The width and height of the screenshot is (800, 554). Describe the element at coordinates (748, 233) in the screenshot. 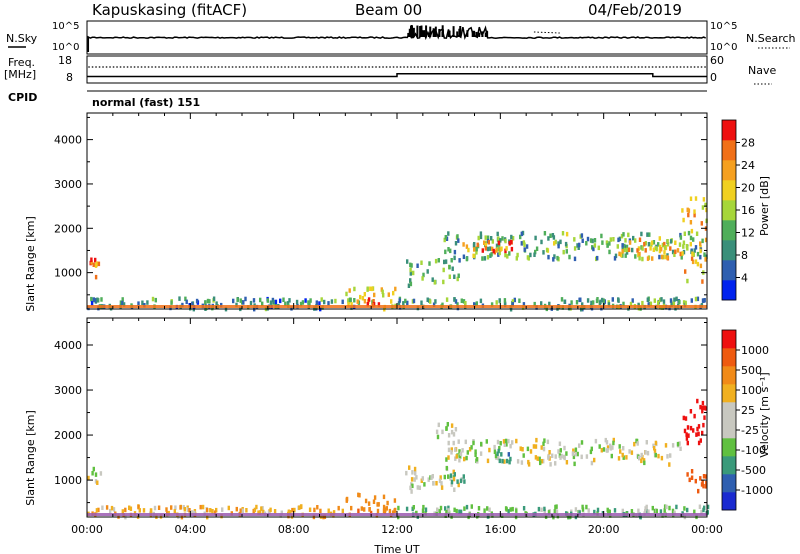

I see `colorbar-tick-label: 12` at that location.